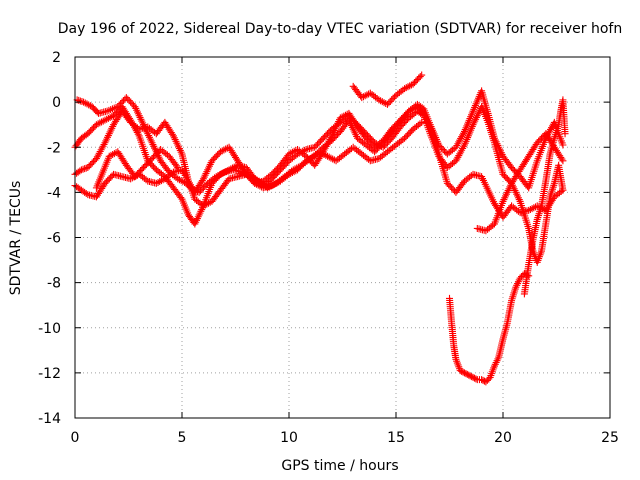 The width and height of the screenshot is (640, 480). I want to click on y-tick-label: -6, so click(54, 239).